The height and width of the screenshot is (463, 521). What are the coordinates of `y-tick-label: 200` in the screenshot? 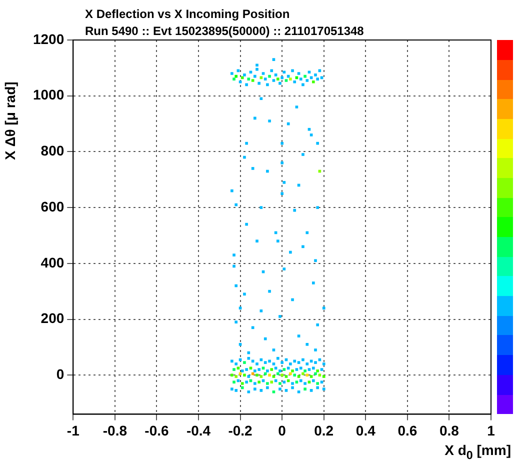 It's located at (52, 318).